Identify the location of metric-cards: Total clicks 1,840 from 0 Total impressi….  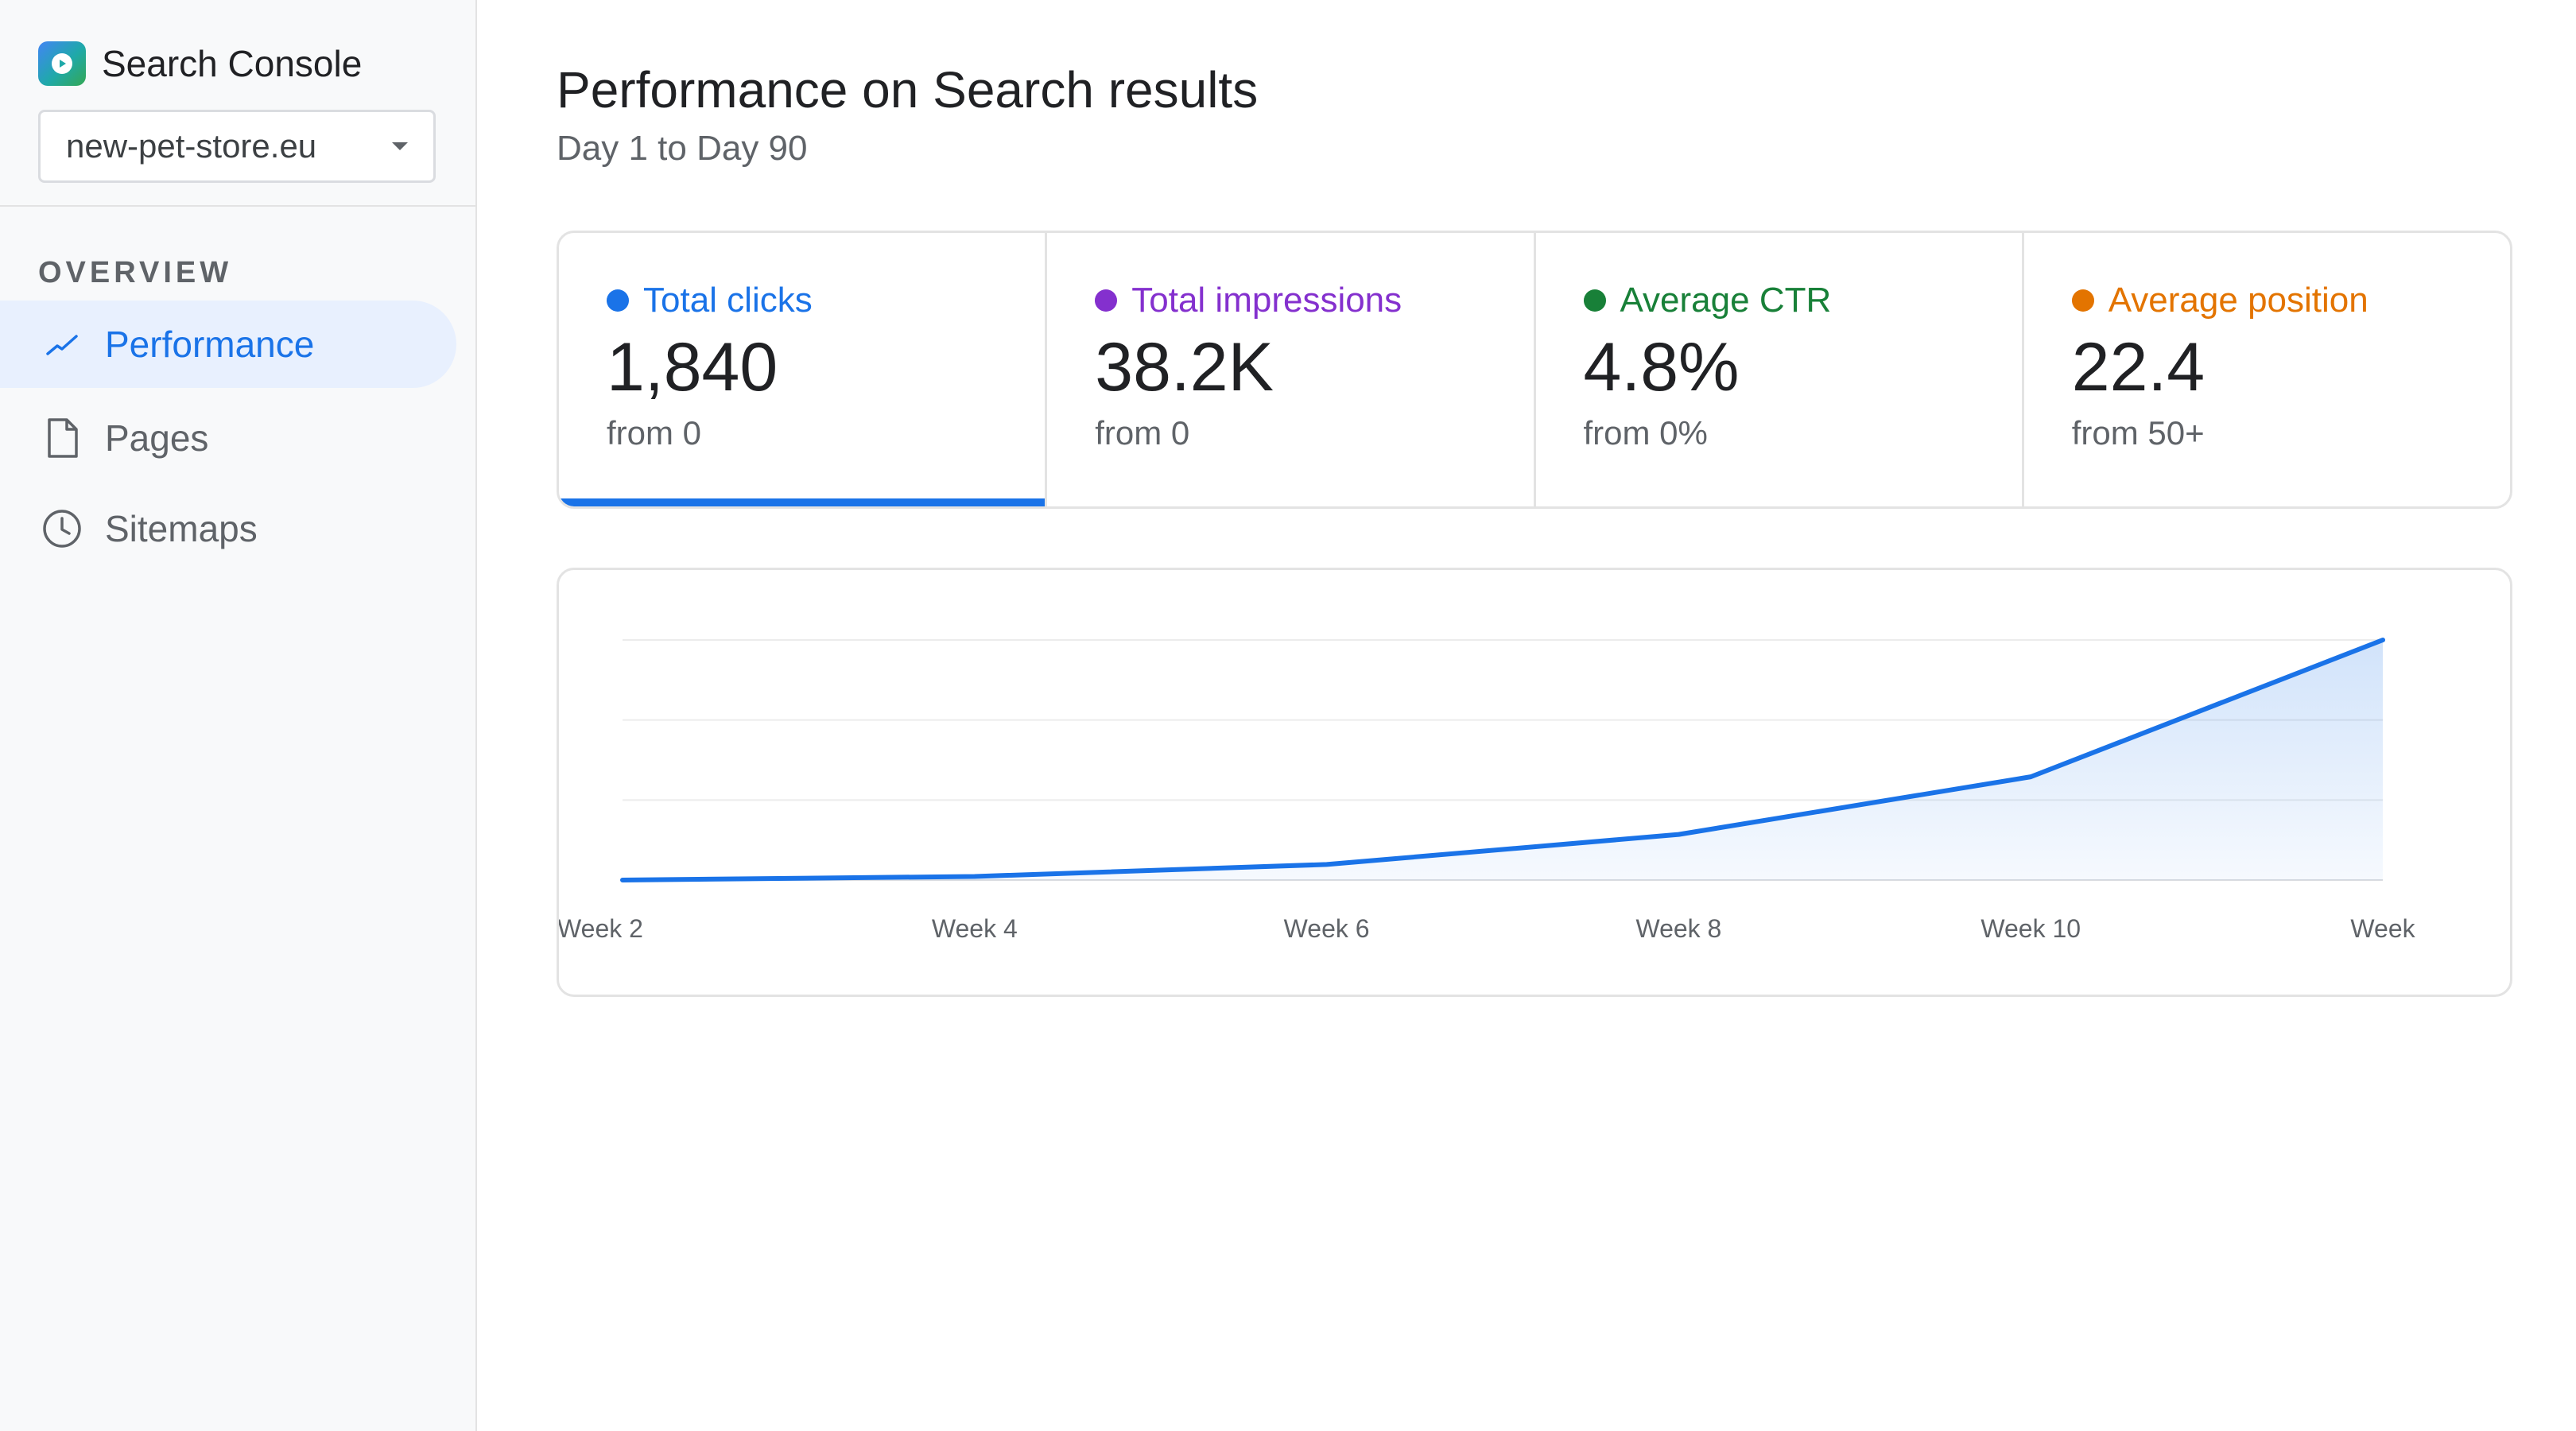
(1535, 370).